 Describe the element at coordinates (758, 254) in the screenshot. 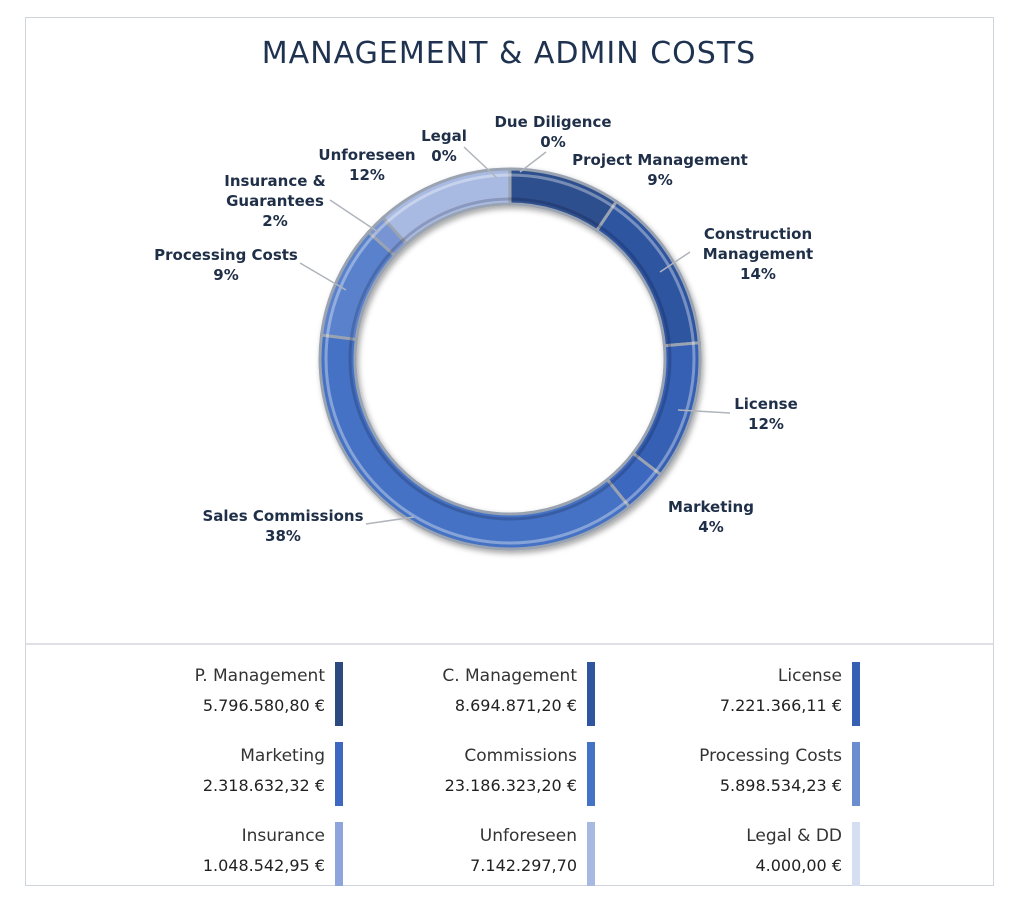

I see `data-label: Construction Management 14%` at that location.